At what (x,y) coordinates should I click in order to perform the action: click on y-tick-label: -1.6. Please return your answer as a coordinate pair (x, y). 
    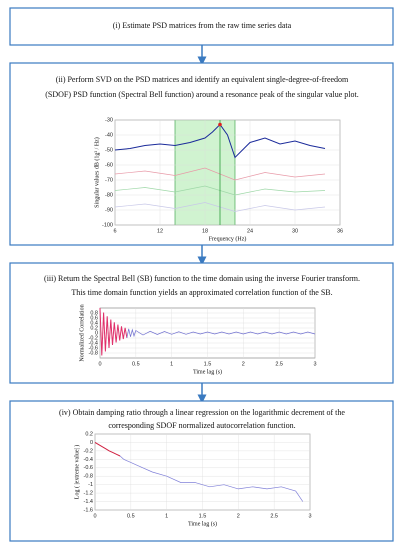
    Looking at the image, I should click on (88, 510).